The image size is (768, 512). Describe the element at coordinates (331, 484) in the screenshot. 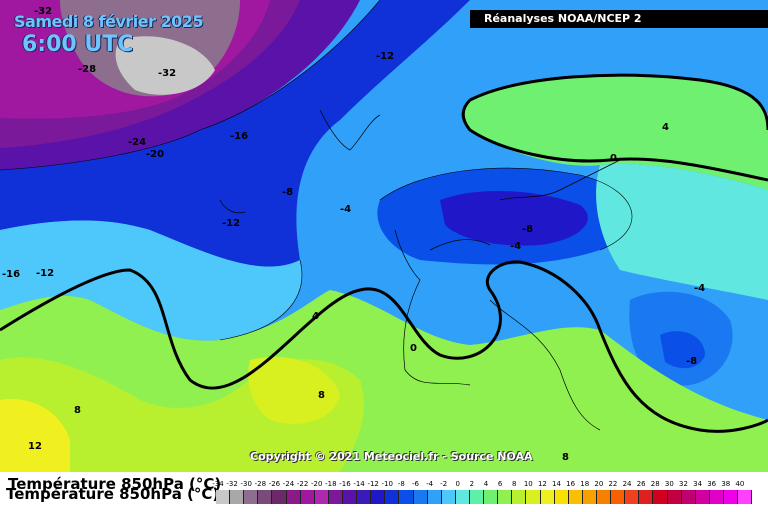

I see `scale-tick-label: -18` at that location.